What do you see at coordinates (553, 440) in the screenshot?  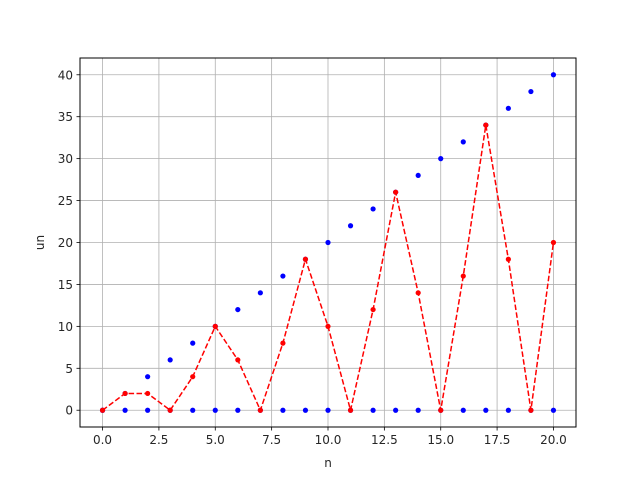 I see `x-tick-label: 20.0` at bounding box center [553, 440].